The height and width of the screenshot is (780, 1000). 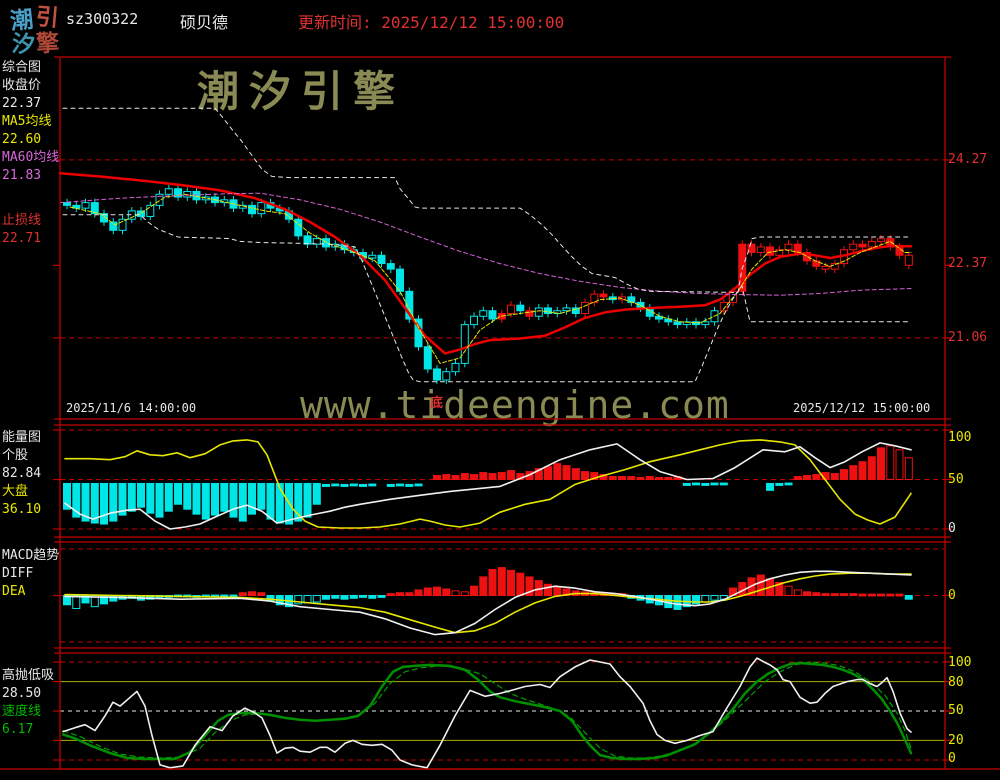 I want to click on stock-code: sz300322, so click(x=102, y=19).